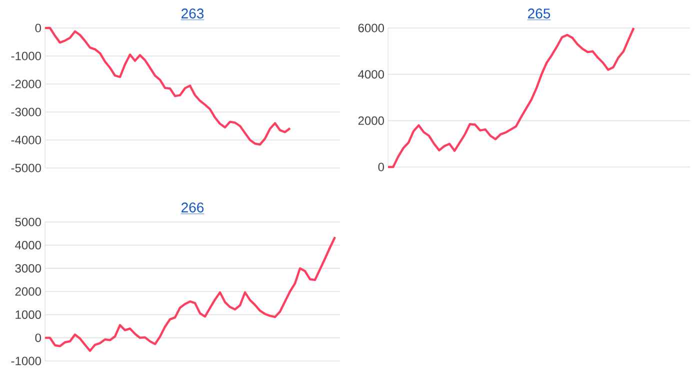  I want to click on y-tick-label: -2000, so click(26, 84).